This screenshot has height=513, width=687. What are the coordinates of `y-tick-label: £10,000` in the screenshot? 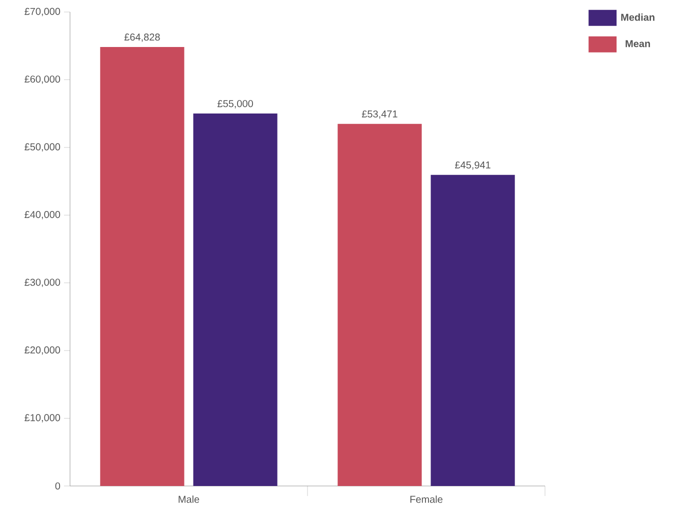 It's located at (42, 418).